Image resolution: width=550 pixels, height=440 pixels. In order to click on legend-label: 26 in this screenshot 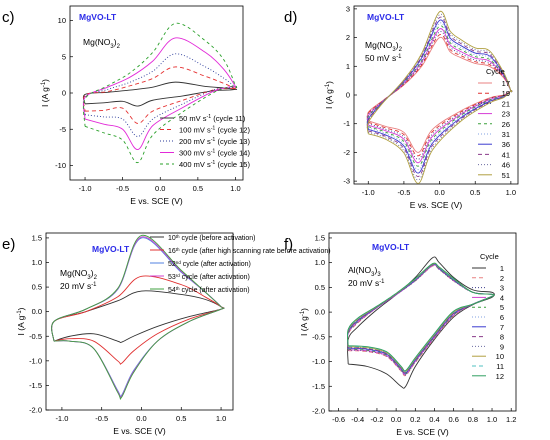, I will do `click(506, 124)`.